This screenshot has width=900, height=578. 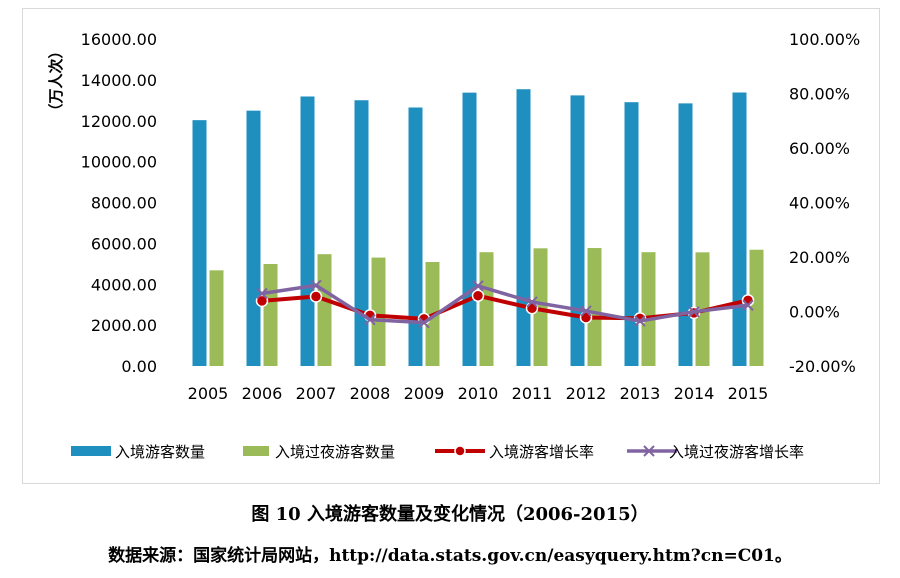 I want to click on y2-tick-label: 40.00%, so click(x=819, y=203).